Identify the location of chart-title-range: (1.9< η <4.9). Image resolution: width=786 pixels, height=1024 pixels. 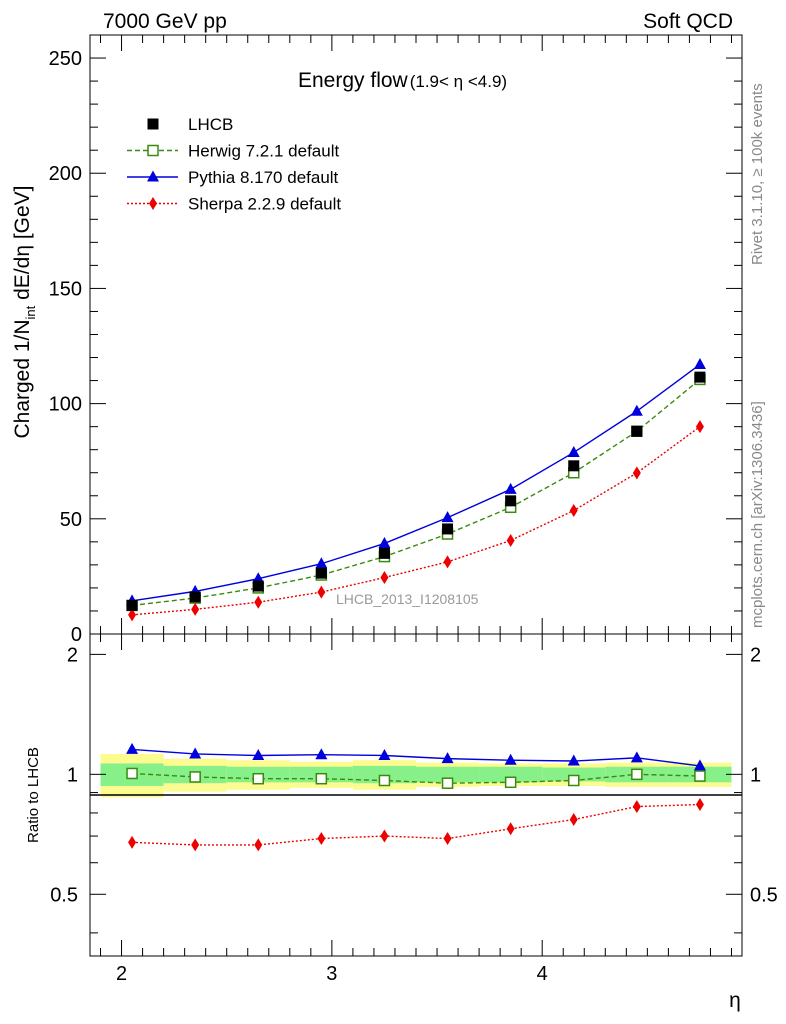
(458, 81).